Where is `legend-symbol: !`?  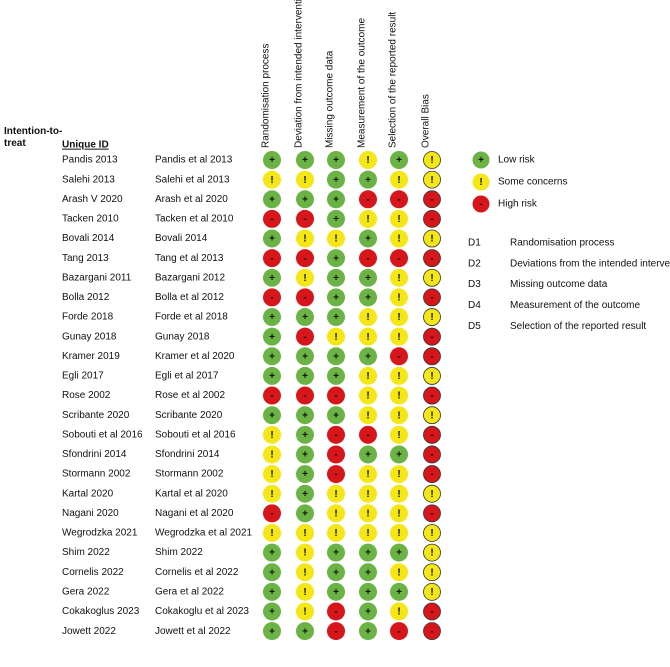
legend-symbol: ! is located at coordinates (480, 182).